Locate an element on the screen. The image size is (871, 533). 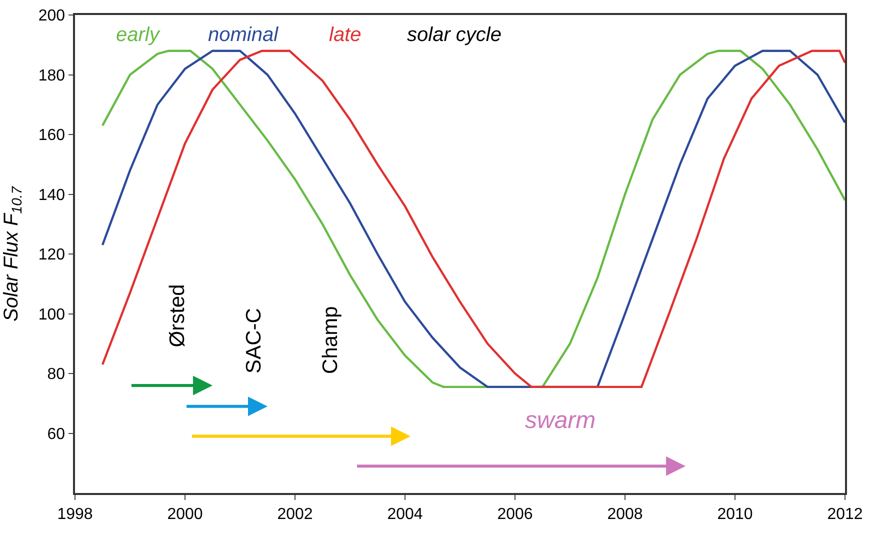
x-tick-label: 2002 is located at coordinates (295, 514).